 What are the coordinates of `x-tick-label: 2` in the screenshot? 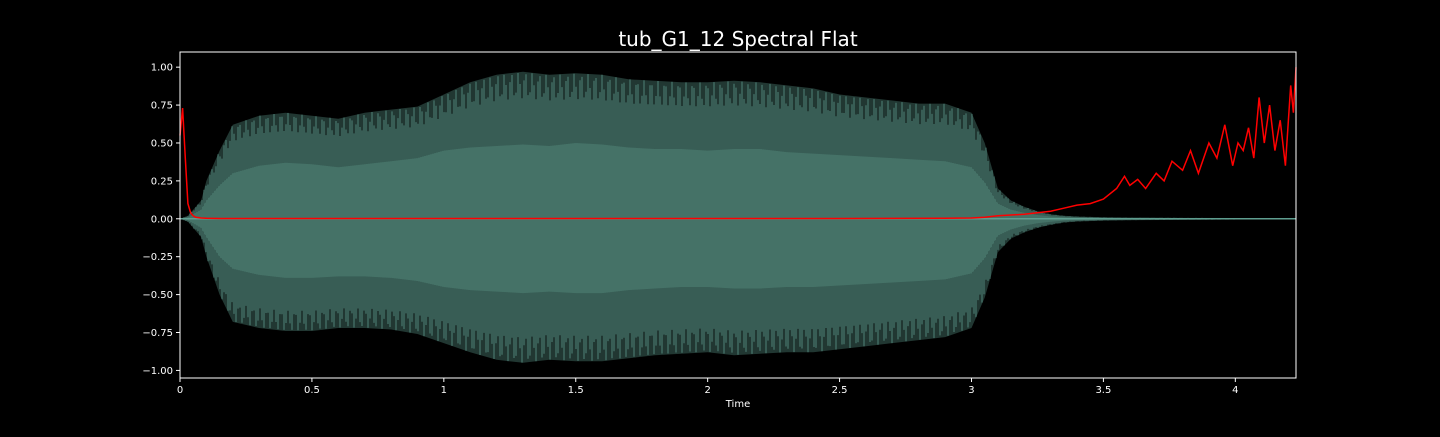 It's located at (707, 390).